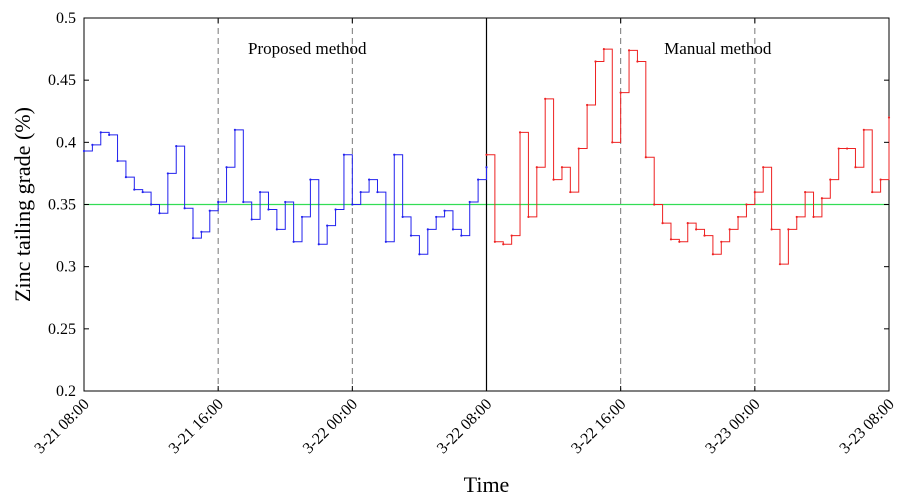  What do you see at coordinates (732, 426) in the screenshot?
I see `x-tick-label: 3-23 00:00` at bounding box center [732, 426].